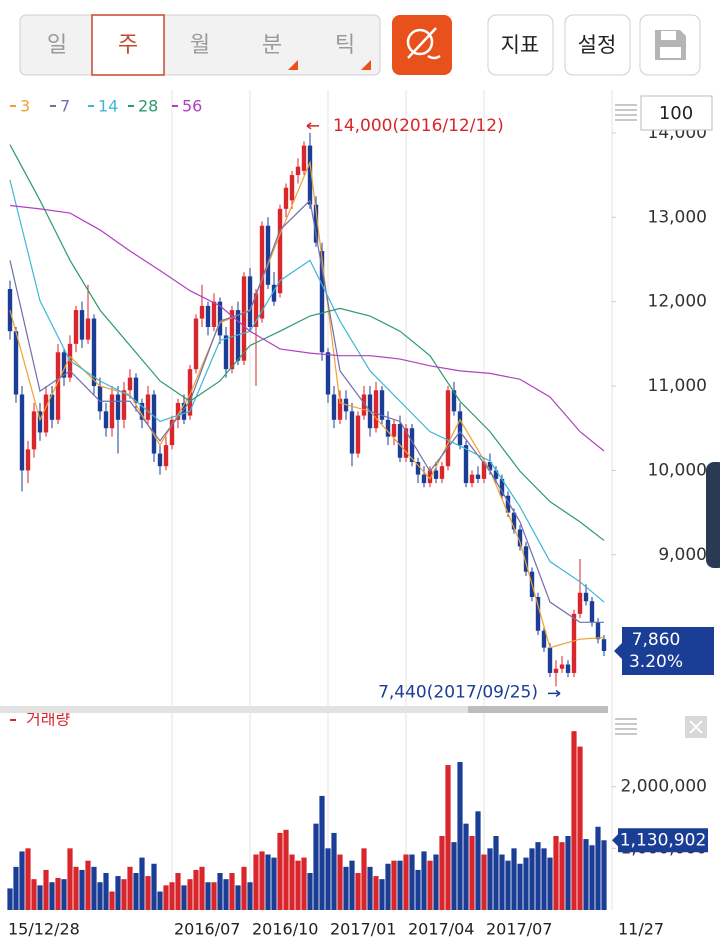 The image size is (720, 945). What do you see at coordinates (422, 45) in the screenshot?
I see `drawing-button` at bounding box center [422, 45].